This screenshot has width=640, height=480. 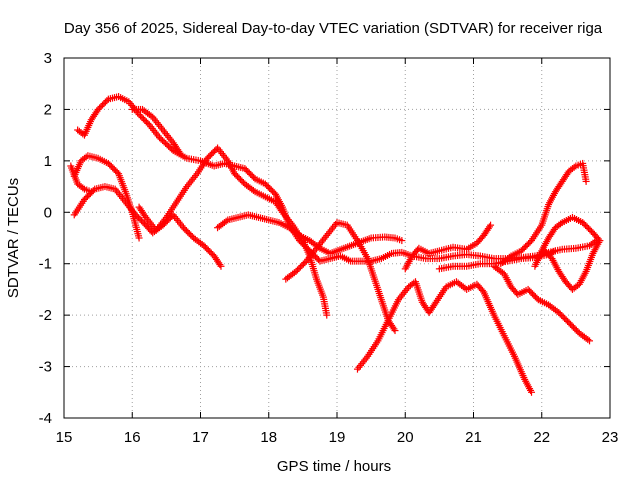 What do you see at coordinates (45, 367) in the screenshot?
I see `y-tick-label: -3` at bounding box center [45, 367].